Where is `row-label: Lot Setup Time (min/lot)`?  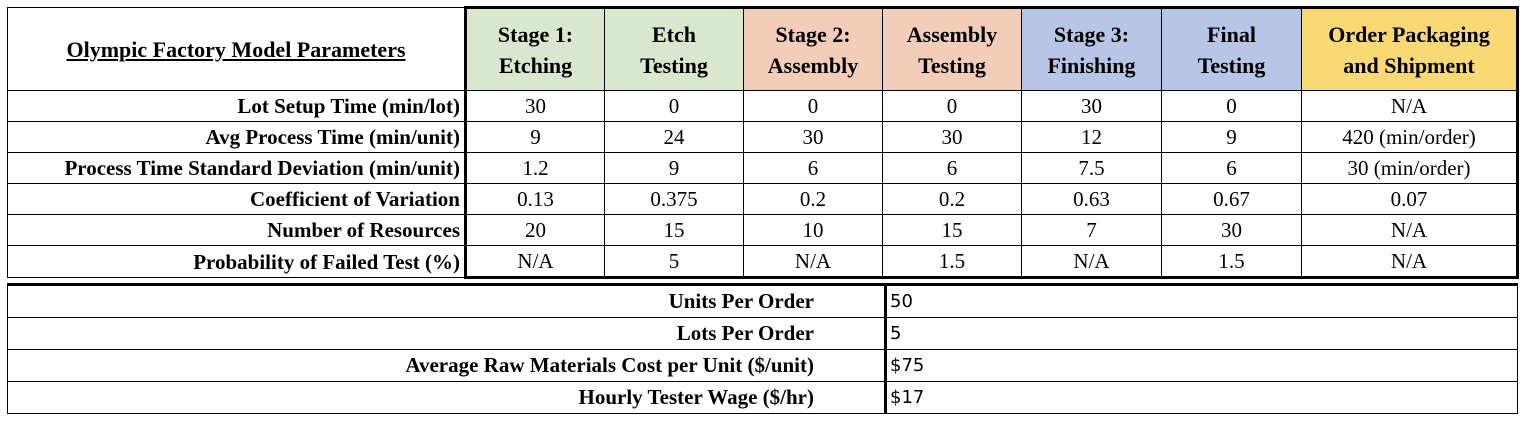
row-label: Lot Setup Time (min/lot) is located at coordinates (236, 106).